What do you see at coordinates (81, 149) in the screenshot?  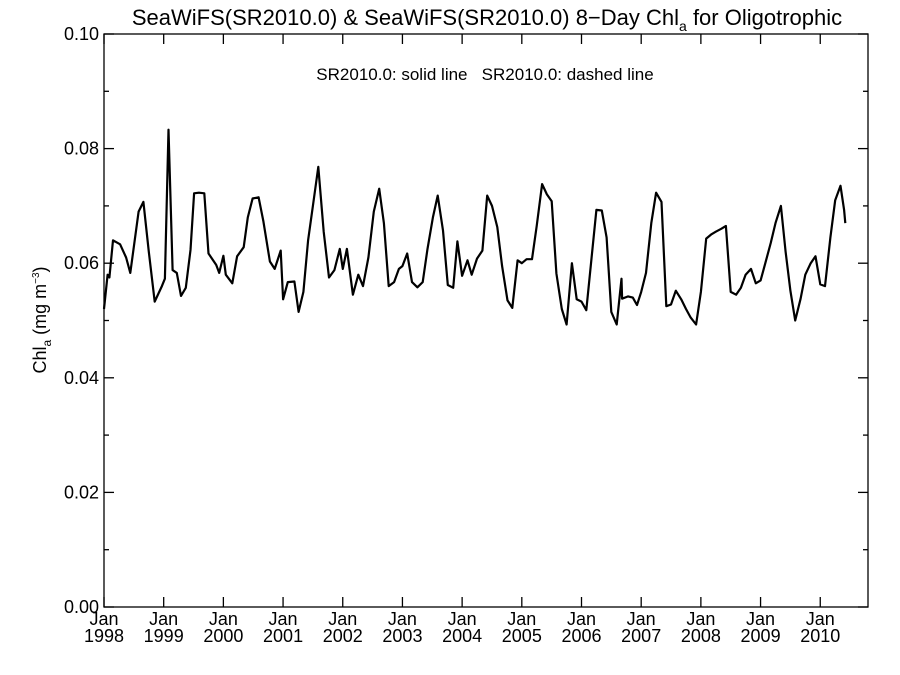 I see `y-tick-label: 0.08` at bounding box center [81, 149].